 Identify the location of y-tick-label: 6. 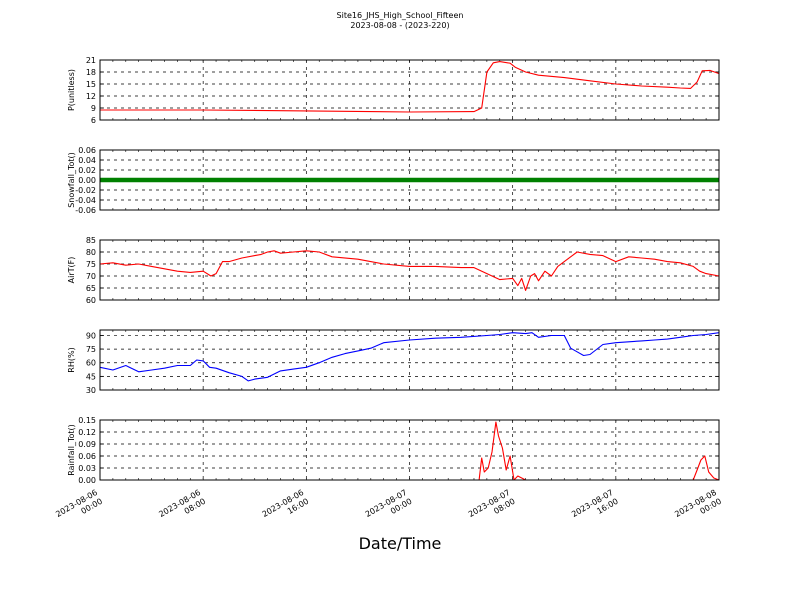
(93, 120).